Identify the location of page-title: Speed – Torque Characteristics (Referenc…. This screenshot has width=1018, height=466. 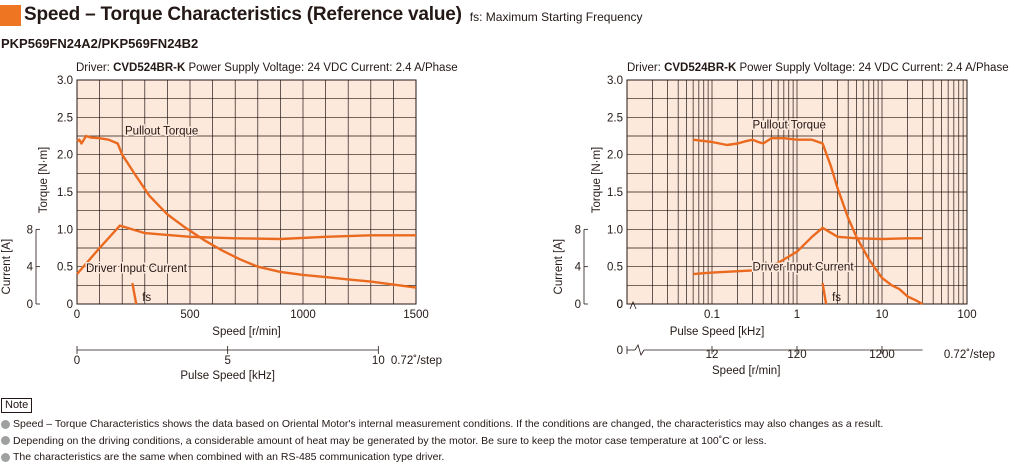
(243, 14).